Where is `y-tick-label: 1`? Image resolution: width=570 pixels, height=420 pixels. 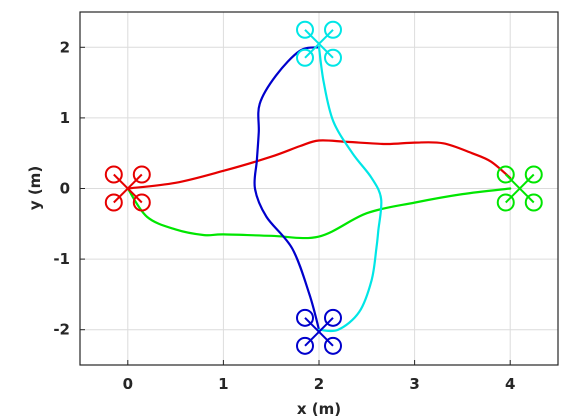
y-tick-label: 1 is located at coordinates (65, 118).